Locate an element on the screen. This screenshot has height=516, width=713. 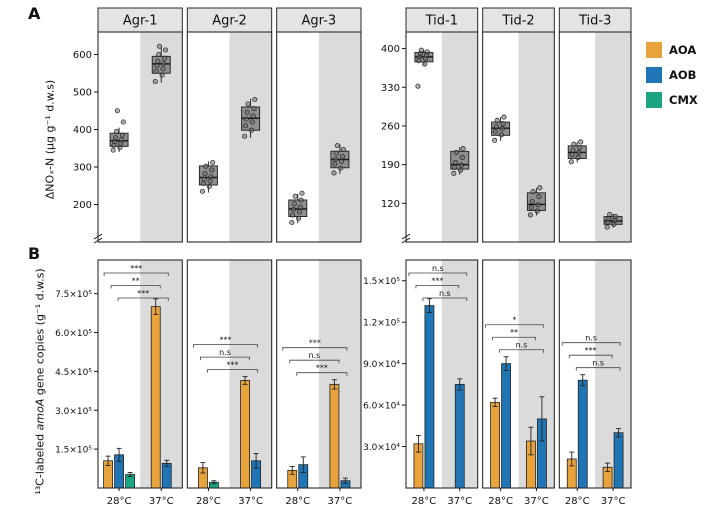
panel-a-label: A is located at coordinates (34, 13).